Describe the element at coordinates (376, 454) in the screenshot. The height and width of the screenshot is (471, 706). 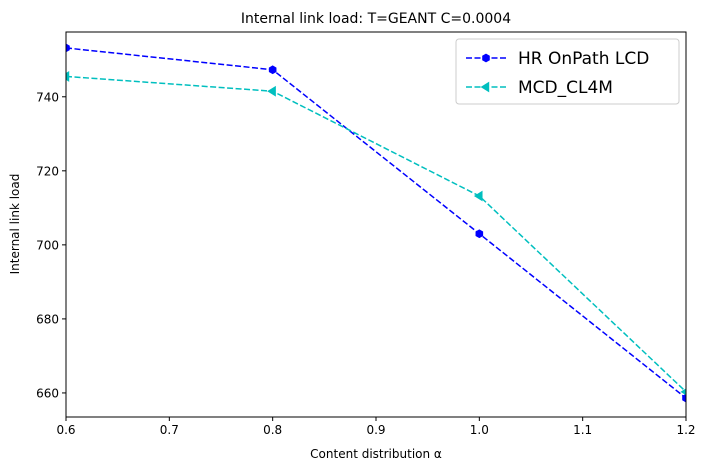
I see `x-axis-label: Content distribution α` at that location.